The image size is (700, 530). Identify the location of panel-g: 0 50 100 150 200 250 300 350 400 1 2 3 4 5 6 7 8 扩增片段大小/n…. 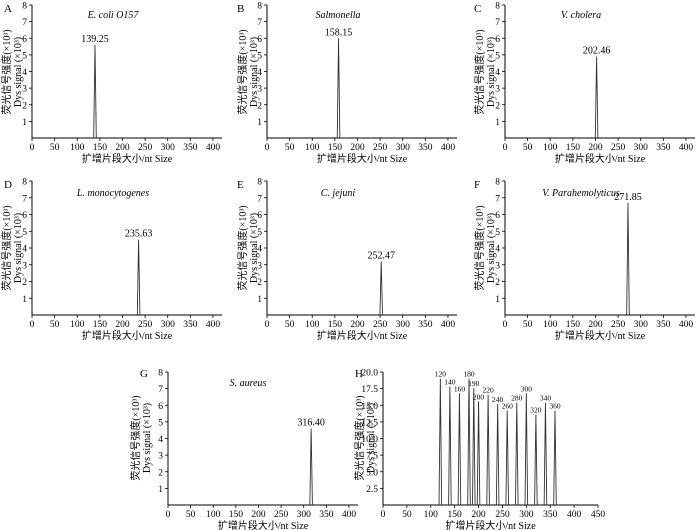
(243, 449).